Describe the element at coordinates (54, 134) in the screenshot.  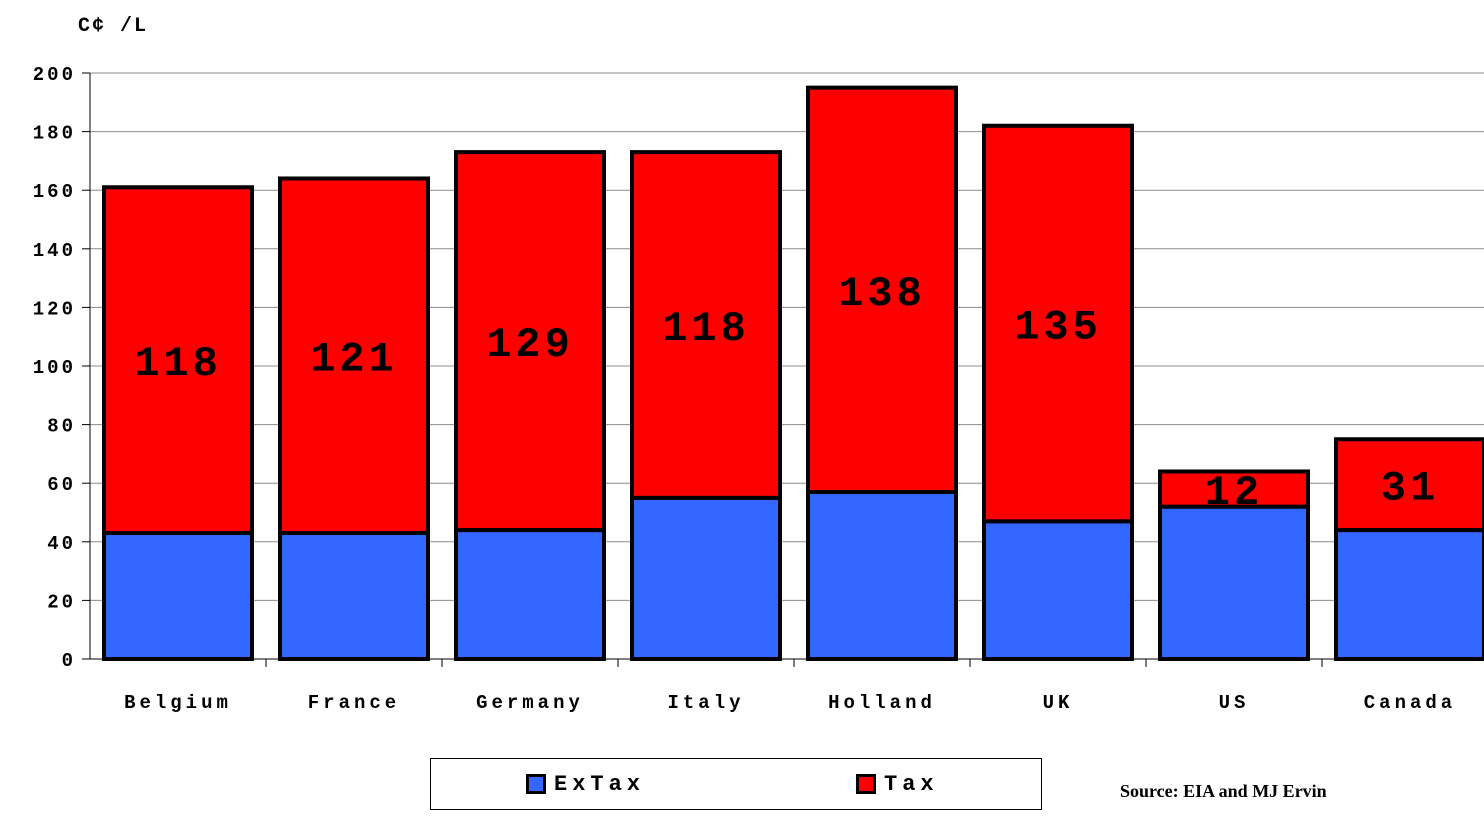
I see `y-tick-label: 180` at that location.